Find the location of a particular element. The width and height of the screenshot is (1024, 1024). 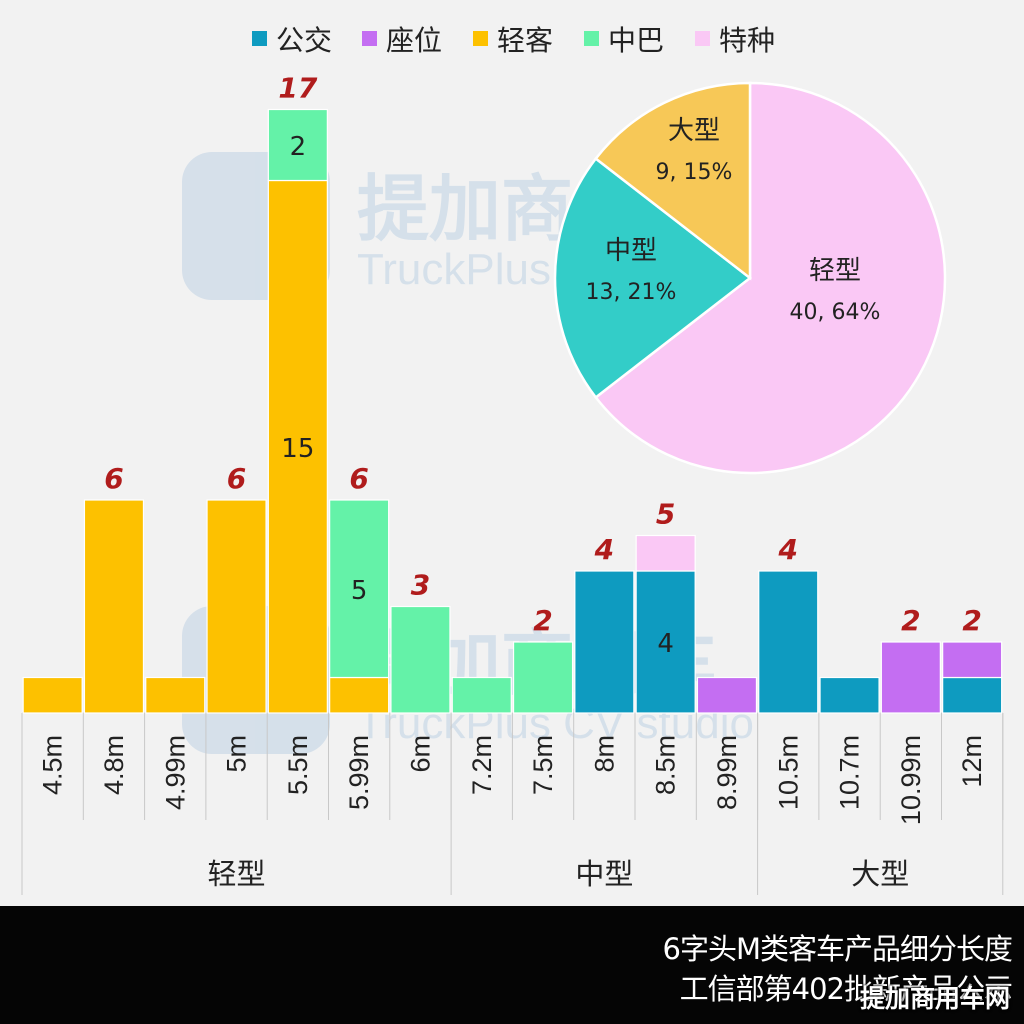

total-label-5-5m: 17 is located at coordinates (297, 88).